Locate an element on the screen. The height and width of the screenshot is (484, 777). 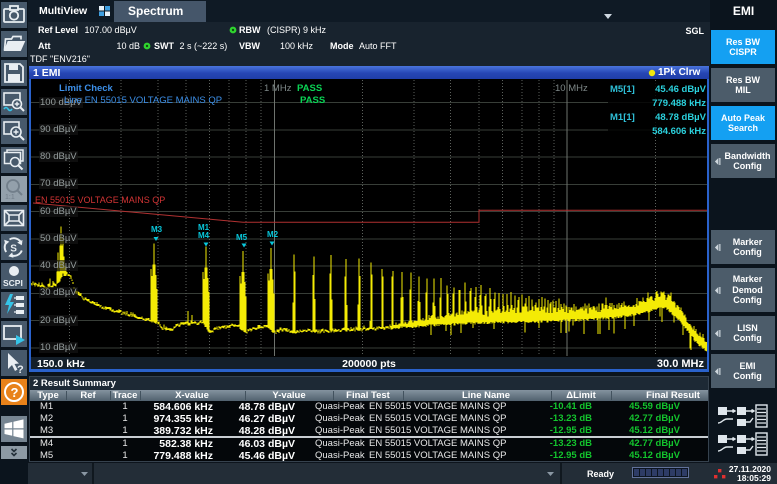
svg-text: S is located at coordinates (13, 249).